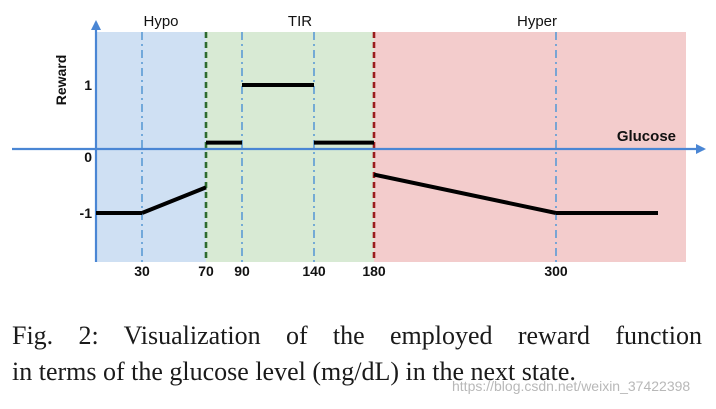 The width and height of the screenshot is (716, 409). What do you see at coordinates (86, 213) in the screenshot?
I see `y-tick-label--1: -1` at bounding box center [86, 213].